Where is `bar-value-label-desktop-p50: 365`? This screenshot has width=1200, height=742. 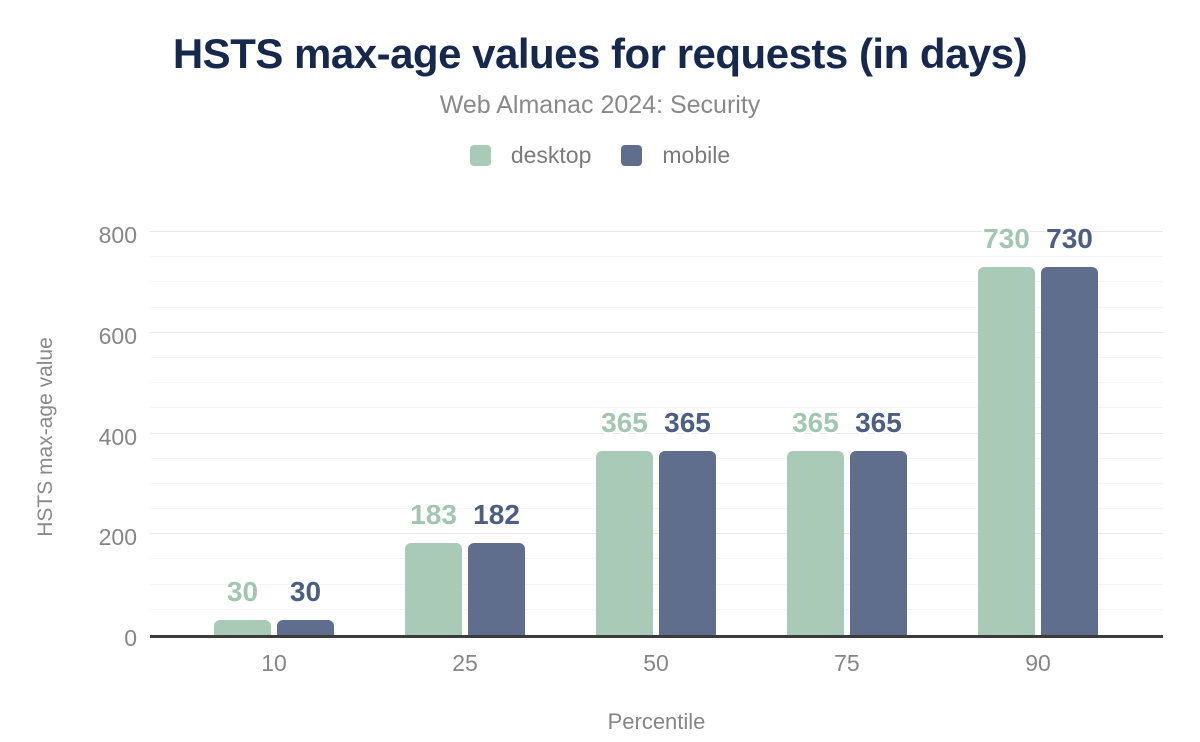 bar-value-label-desktop-p50: 365 is located at coordinates (624, 423).